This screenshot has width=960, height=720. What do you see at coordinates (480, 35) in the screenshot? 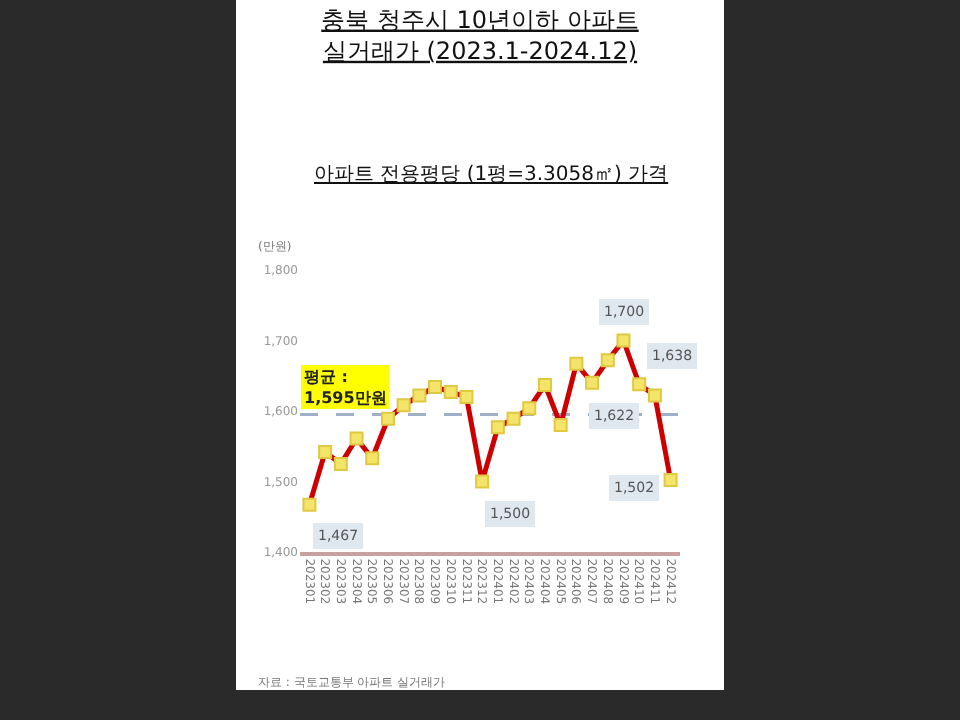
I see `chart-title: 충북 청주시 10년이하 아파트 실거래가 (2023.1-2024.12)` at bounding box center [480, 35].